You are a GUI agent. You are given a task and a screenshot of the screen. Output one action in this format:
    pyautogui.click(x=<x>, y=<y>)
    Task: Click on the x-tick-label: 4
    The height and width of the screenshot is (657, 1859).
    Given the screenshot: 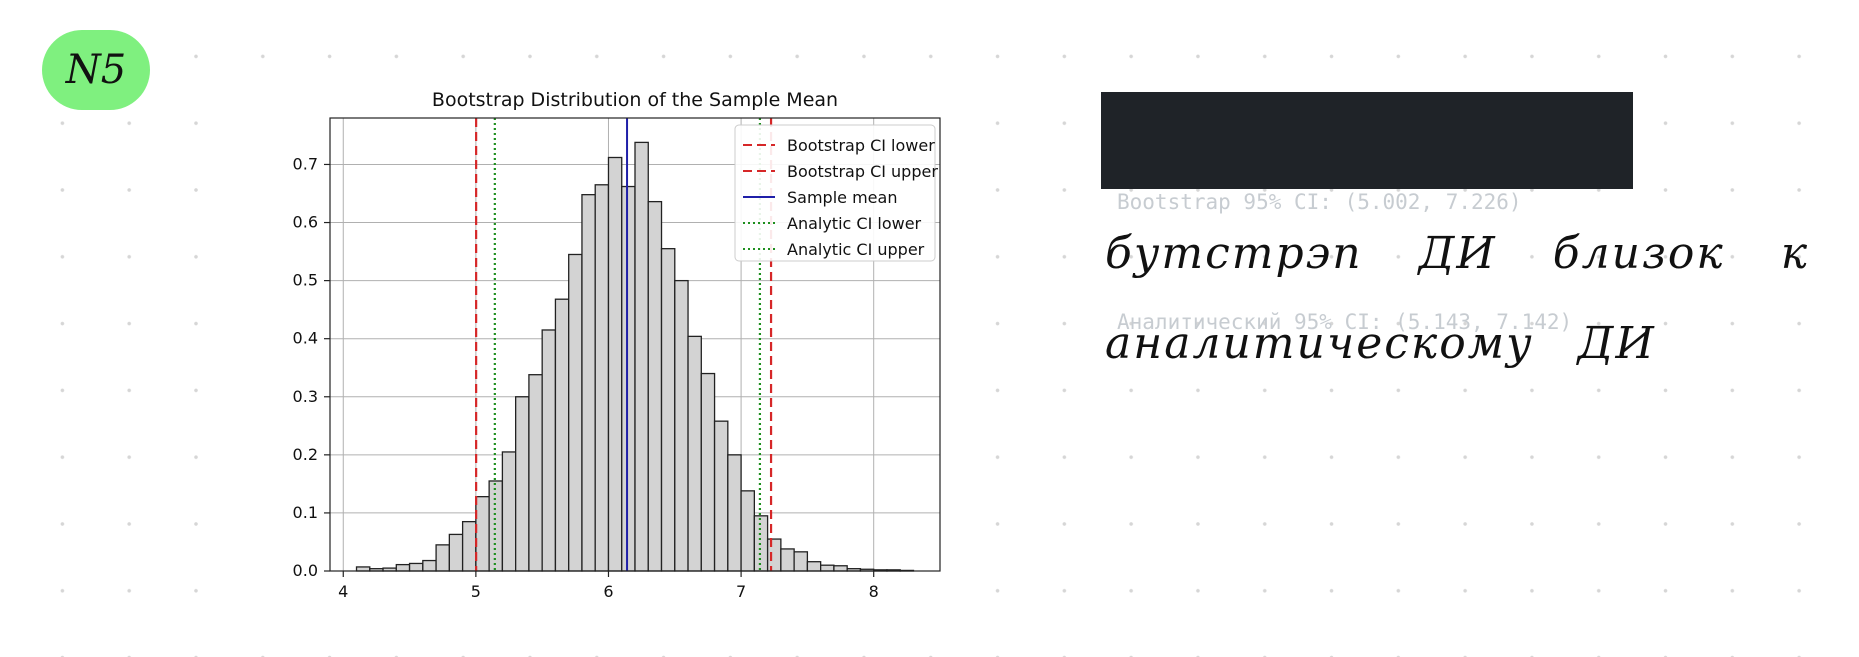 What is the action you would take?
    pyautogui.click(x=343, y=591)
    